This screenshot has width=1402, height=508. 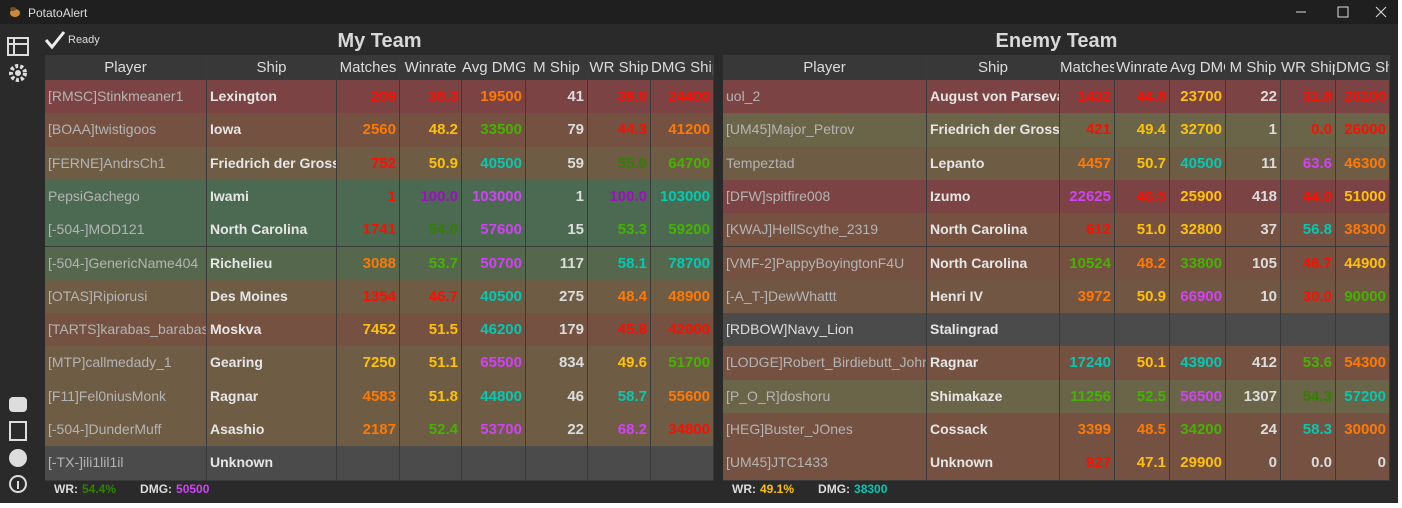 I want to click on stat-cell: 38300, so click(x=1363, y=230).